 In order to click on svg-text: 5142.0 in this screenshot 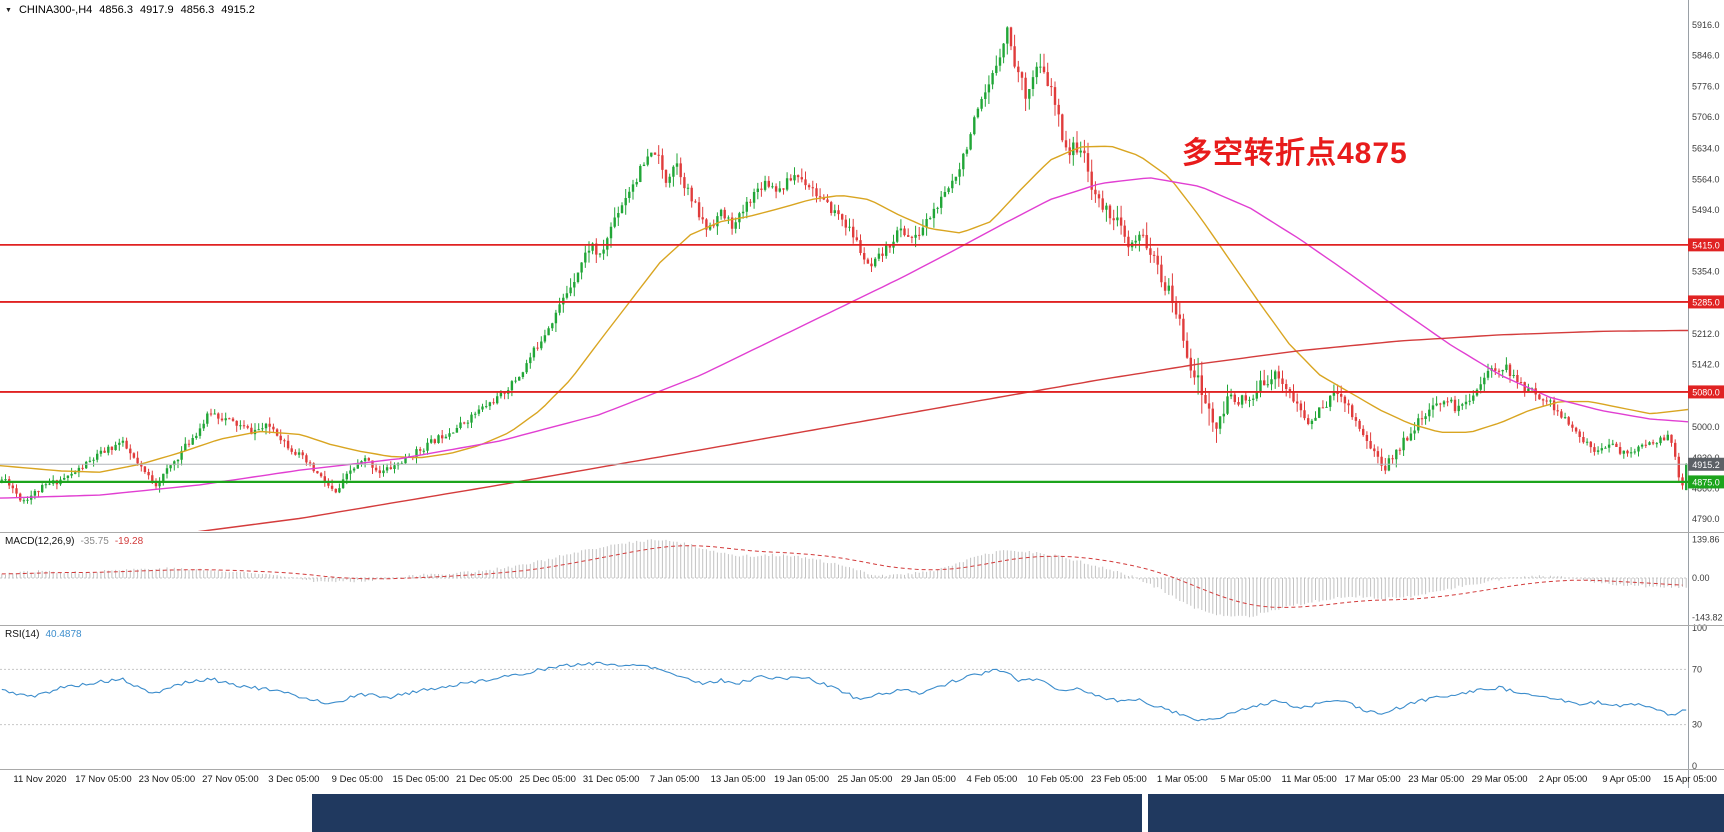, I will do `click(1706, 365)`.